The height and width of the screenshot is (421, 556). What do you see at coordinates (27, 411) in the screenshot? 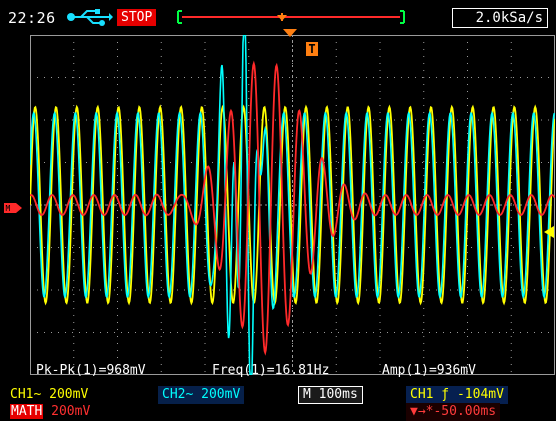
I see `math-label: MATH` at bounding box center [27, 411].